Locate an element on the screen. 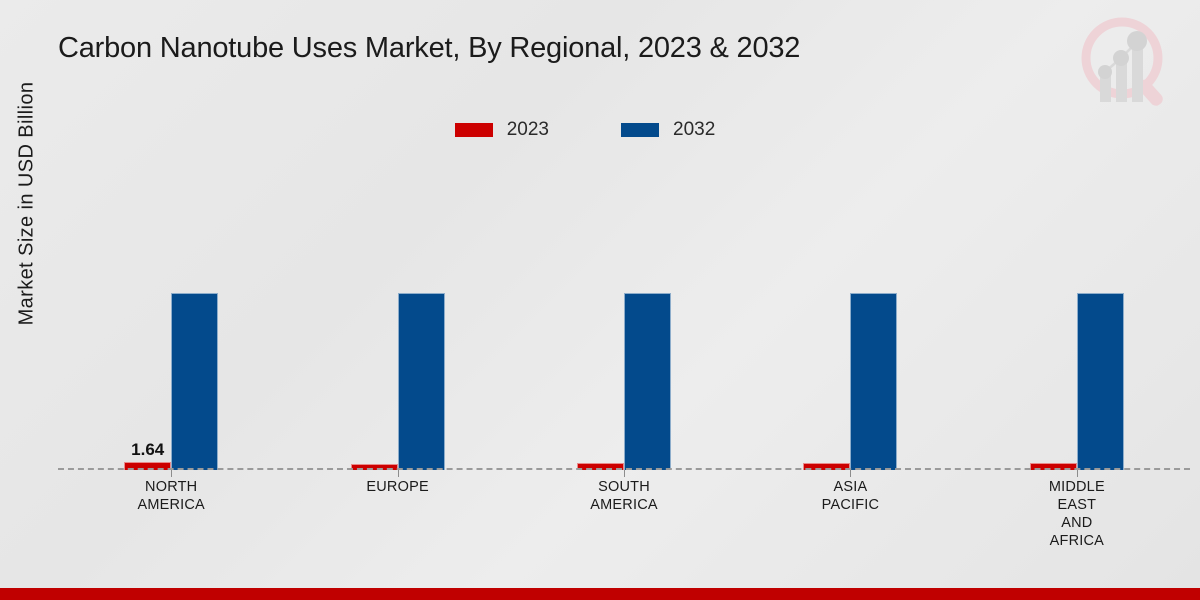 This screenshot has height=600, width=1200. legend-label-2023: 2023 is located at coordinates (527, 129).